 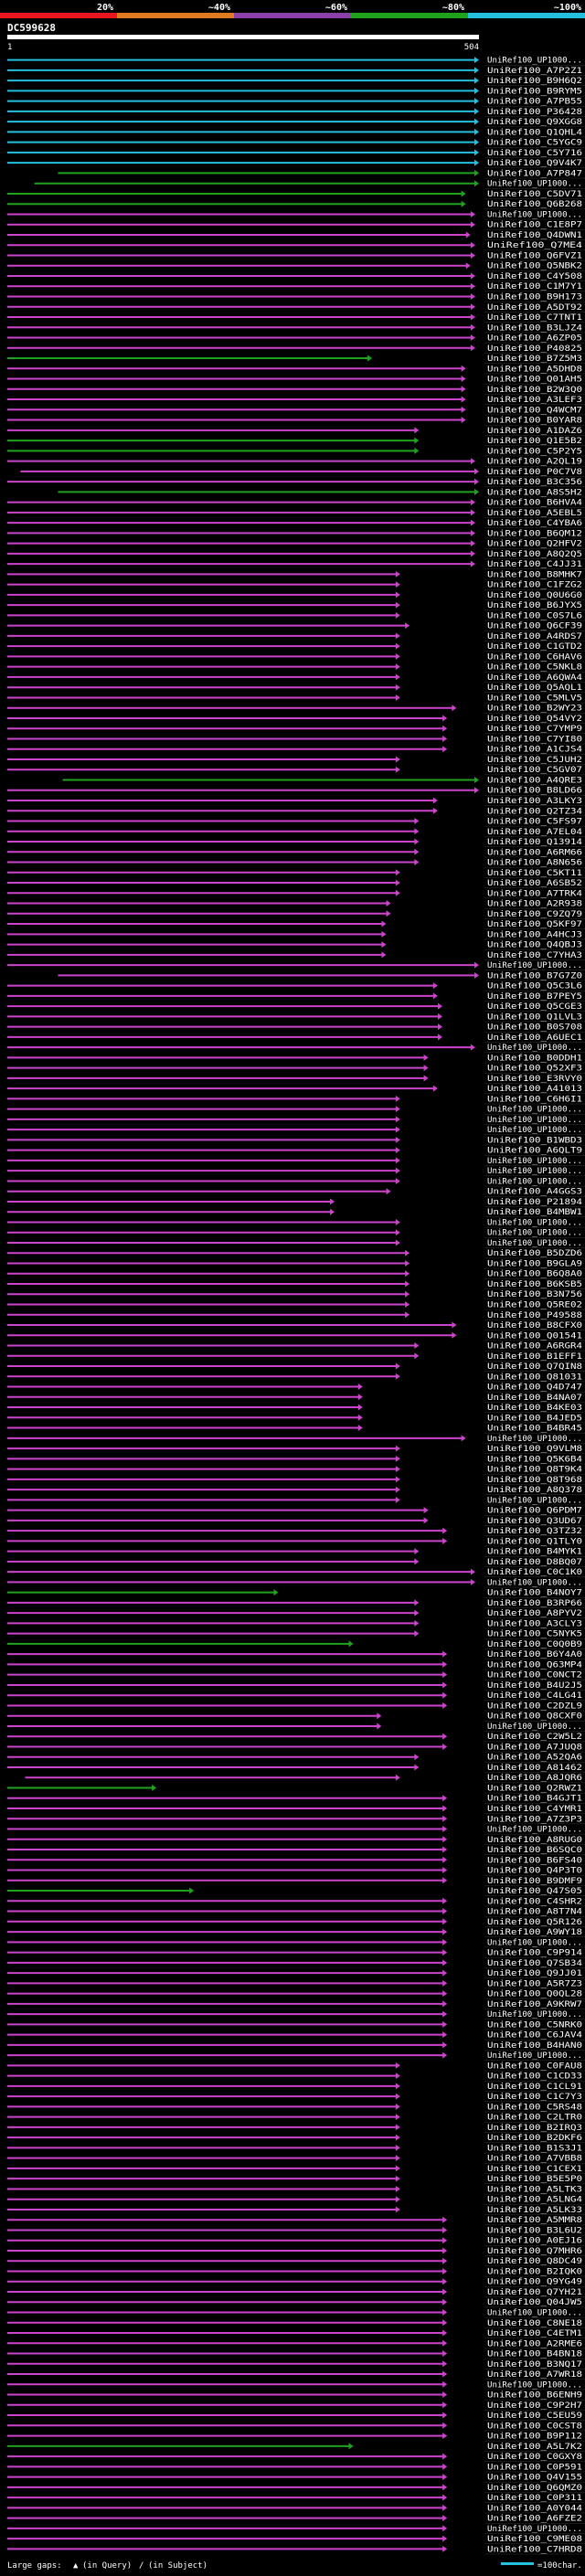 What do you see at coordinates (535, 308) in the screenshot?
I see `hit-name-link: UniRef100_A5DT92` at bounding box center [535, 308].